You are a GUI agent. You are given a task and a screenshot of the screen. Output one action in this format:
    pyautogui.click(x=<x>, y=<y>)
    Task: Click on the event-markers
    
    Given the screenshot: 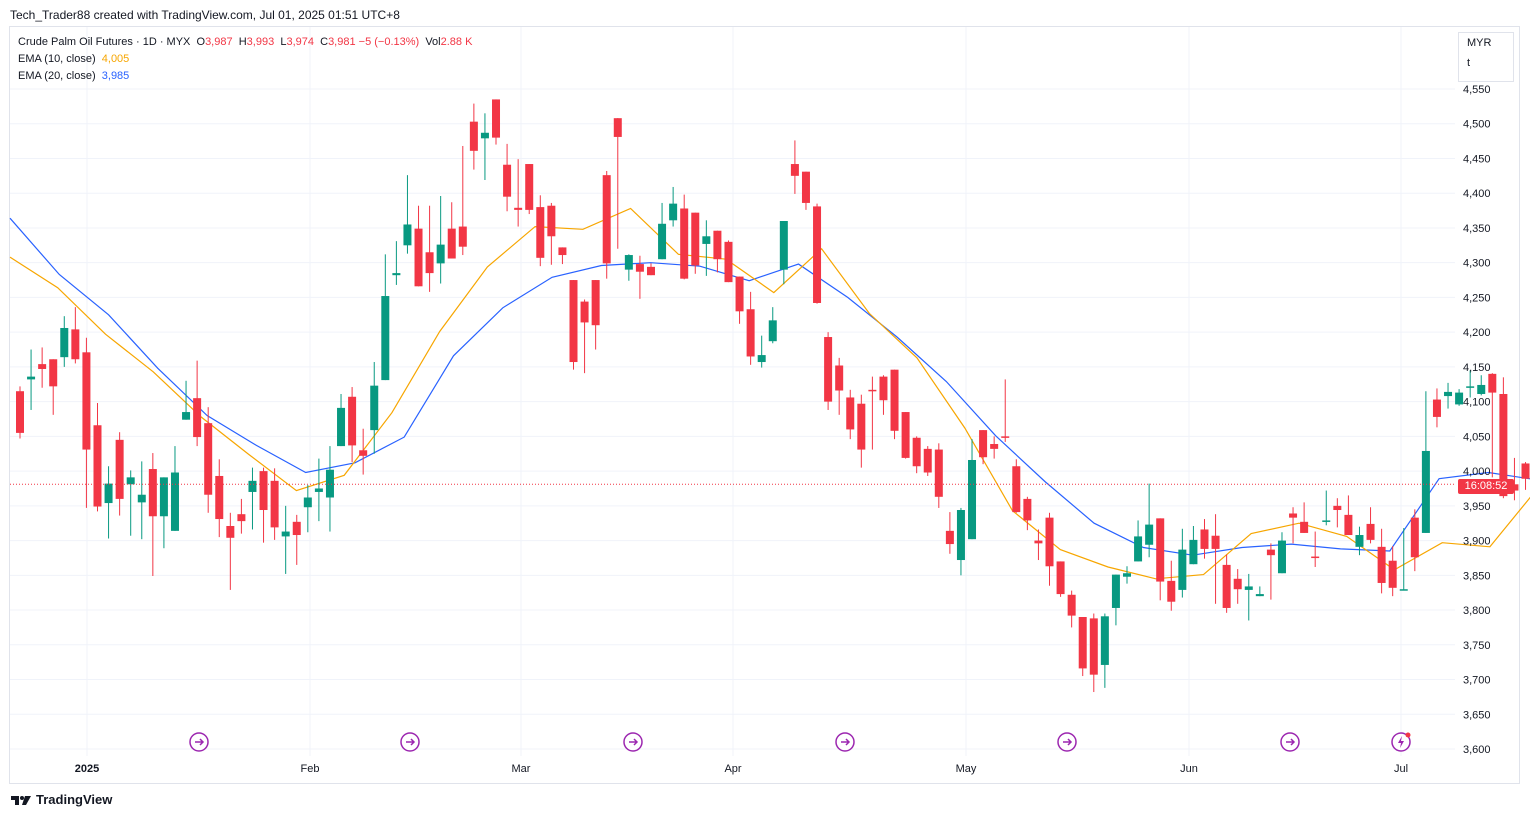 What is the action you would take?
    pyautogui.click(x=800, y=742)
    